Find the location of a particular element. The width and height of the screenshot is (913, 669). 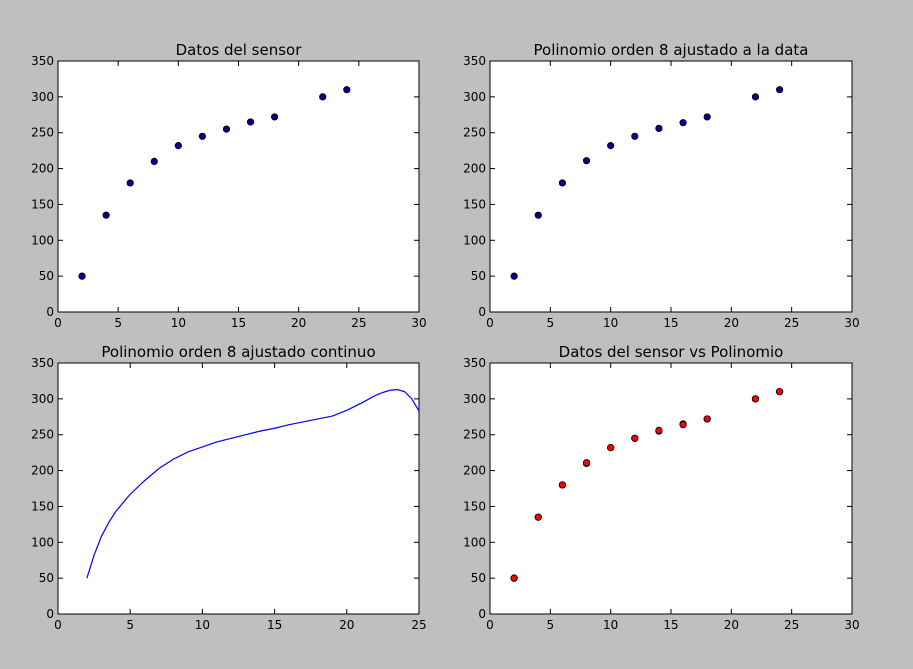

chart-title: Datos del sensor vs Polinomio is located at coordinates (671, 352).